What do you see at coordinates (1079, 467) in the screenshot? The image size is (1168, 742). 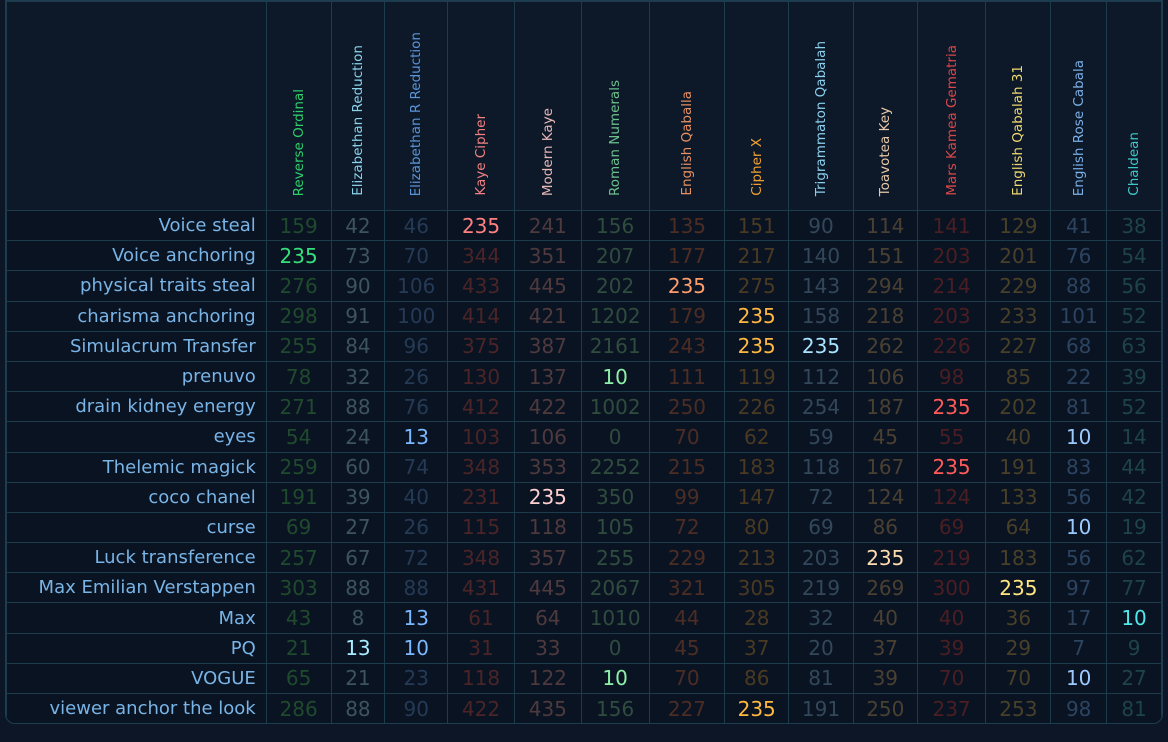 I see `value-cell: 83` at bounding box center [1079, 467].